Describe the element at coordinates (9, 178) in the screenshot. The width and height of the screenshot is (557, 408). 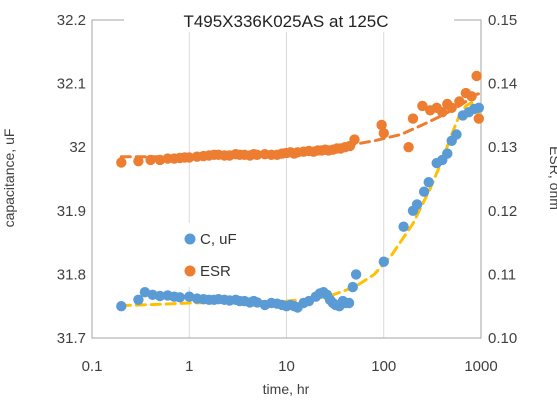
I see `y-left-axis-title: capacitance, uF` at that location.